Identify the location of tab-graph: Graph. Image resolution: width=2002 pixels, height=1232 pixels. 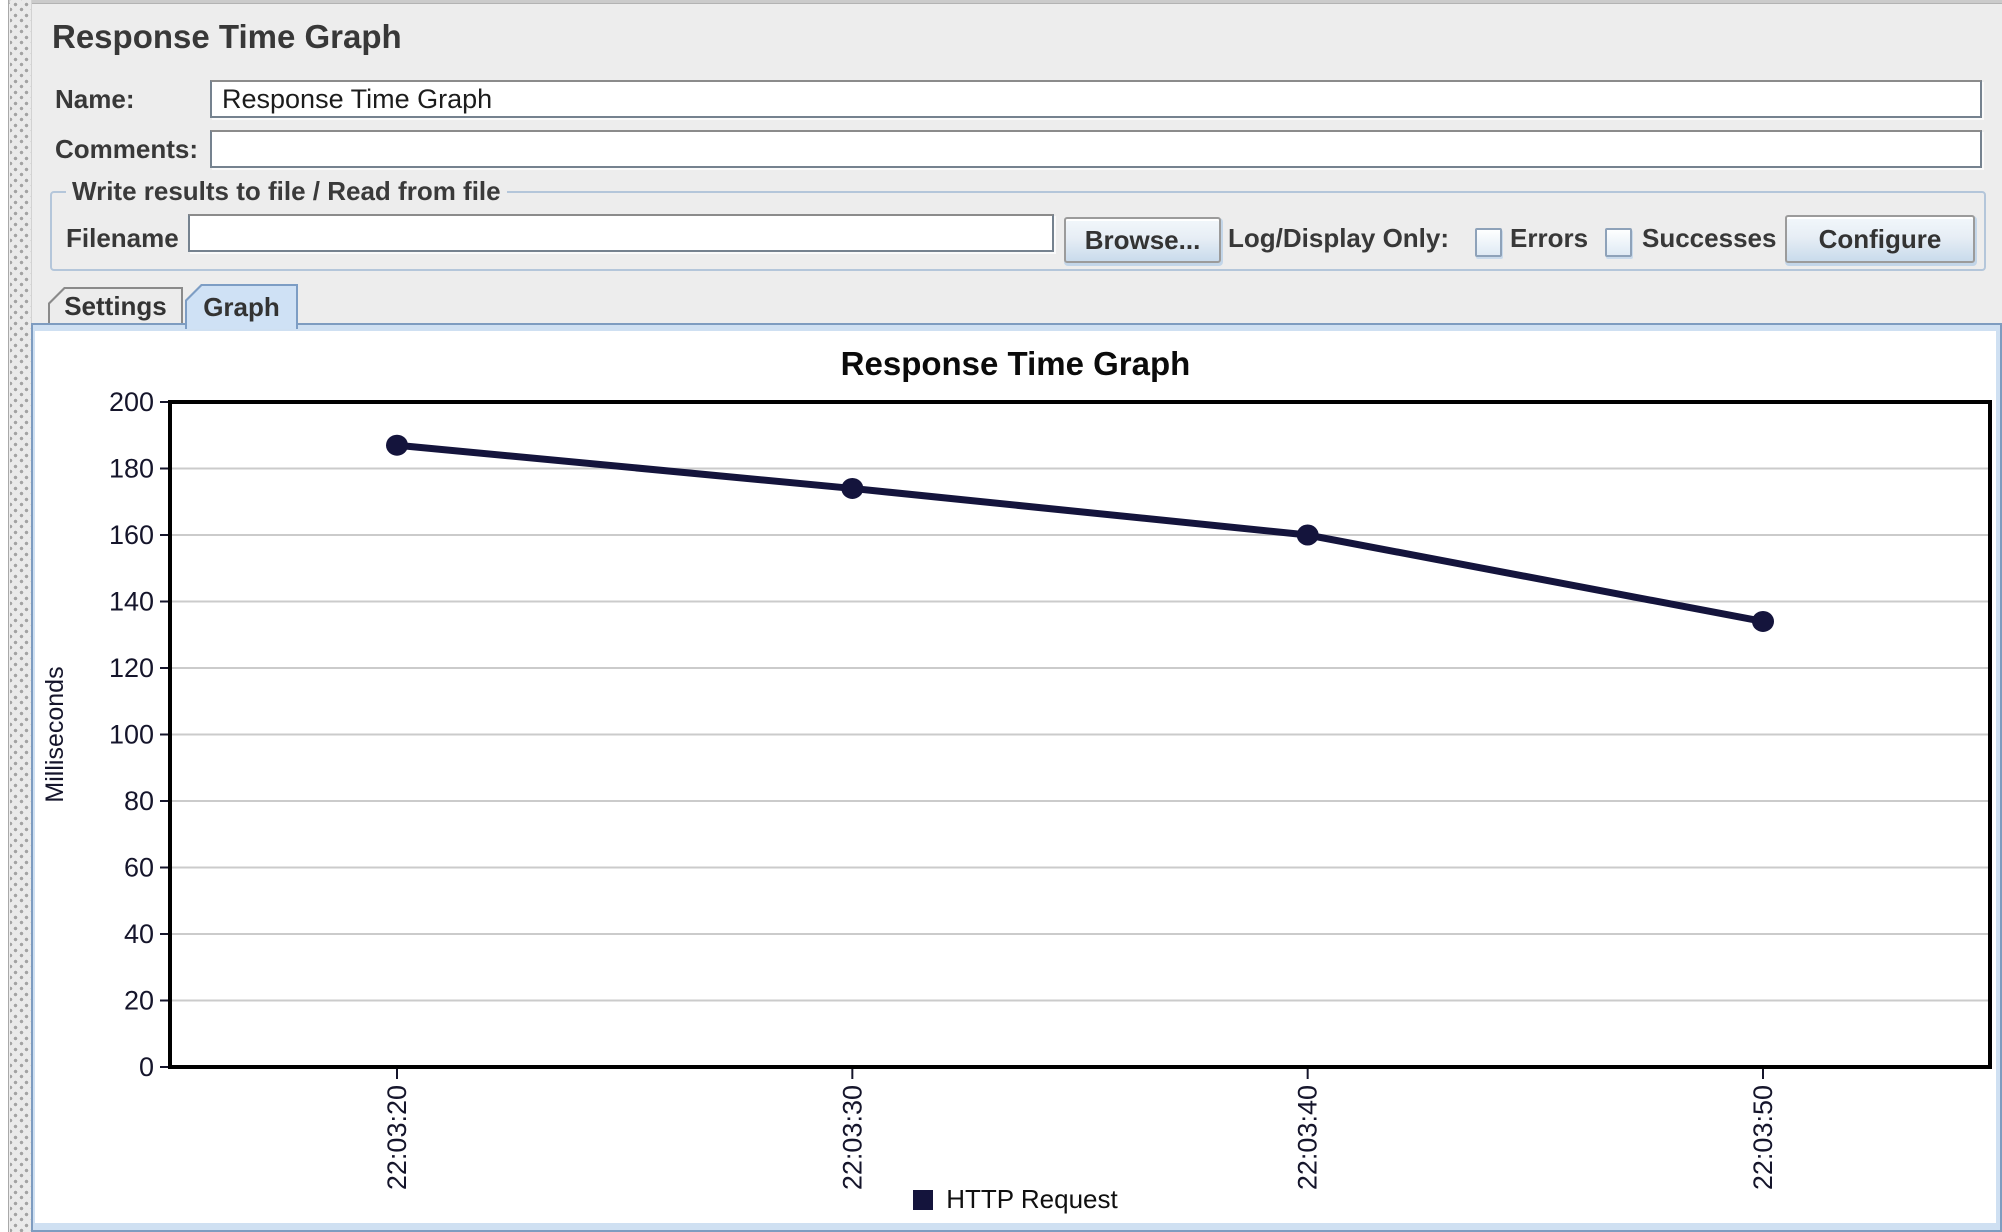
(241, 306).